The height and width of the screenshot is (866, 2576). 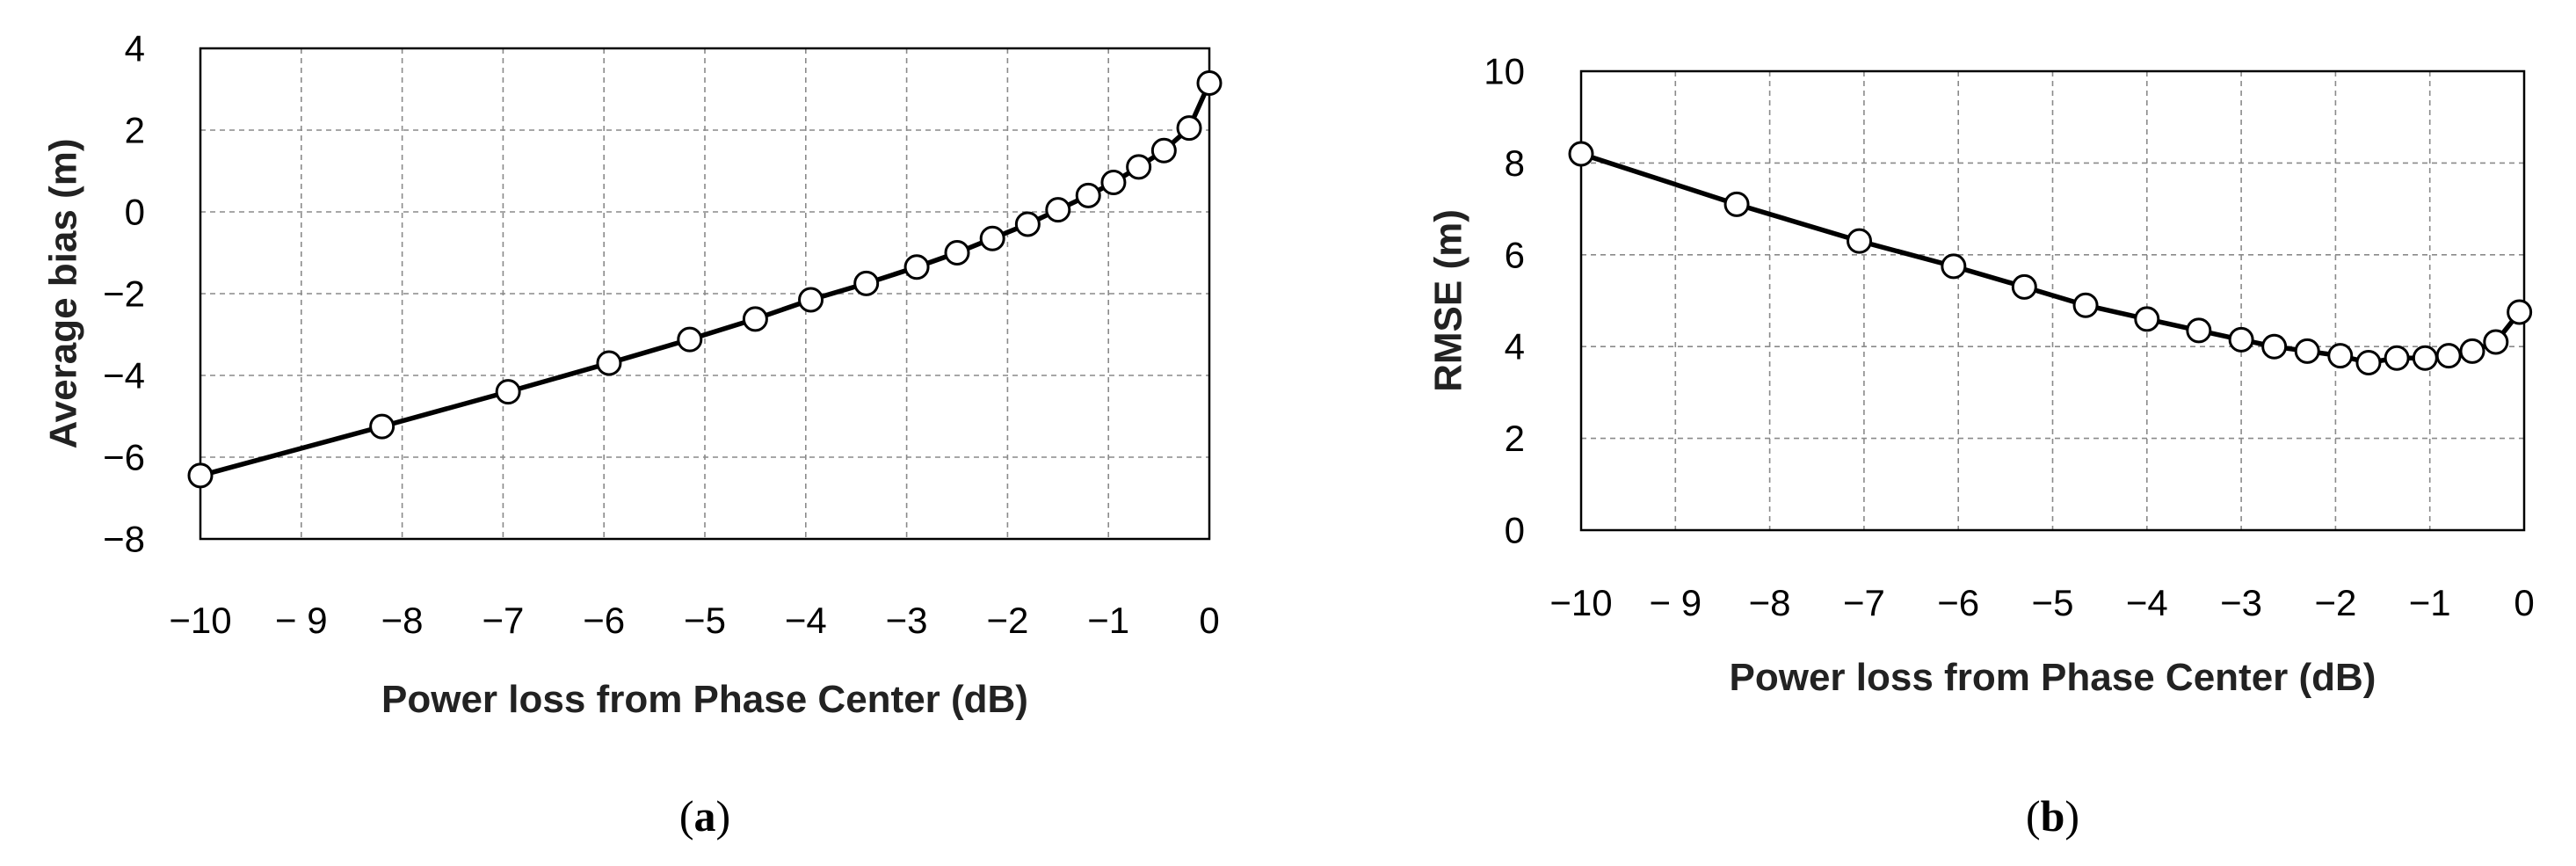 What do you see at coordinates (124, 457) in the screenshot?
I see `y-tick-label: −6` at bounding box center [124, 457].